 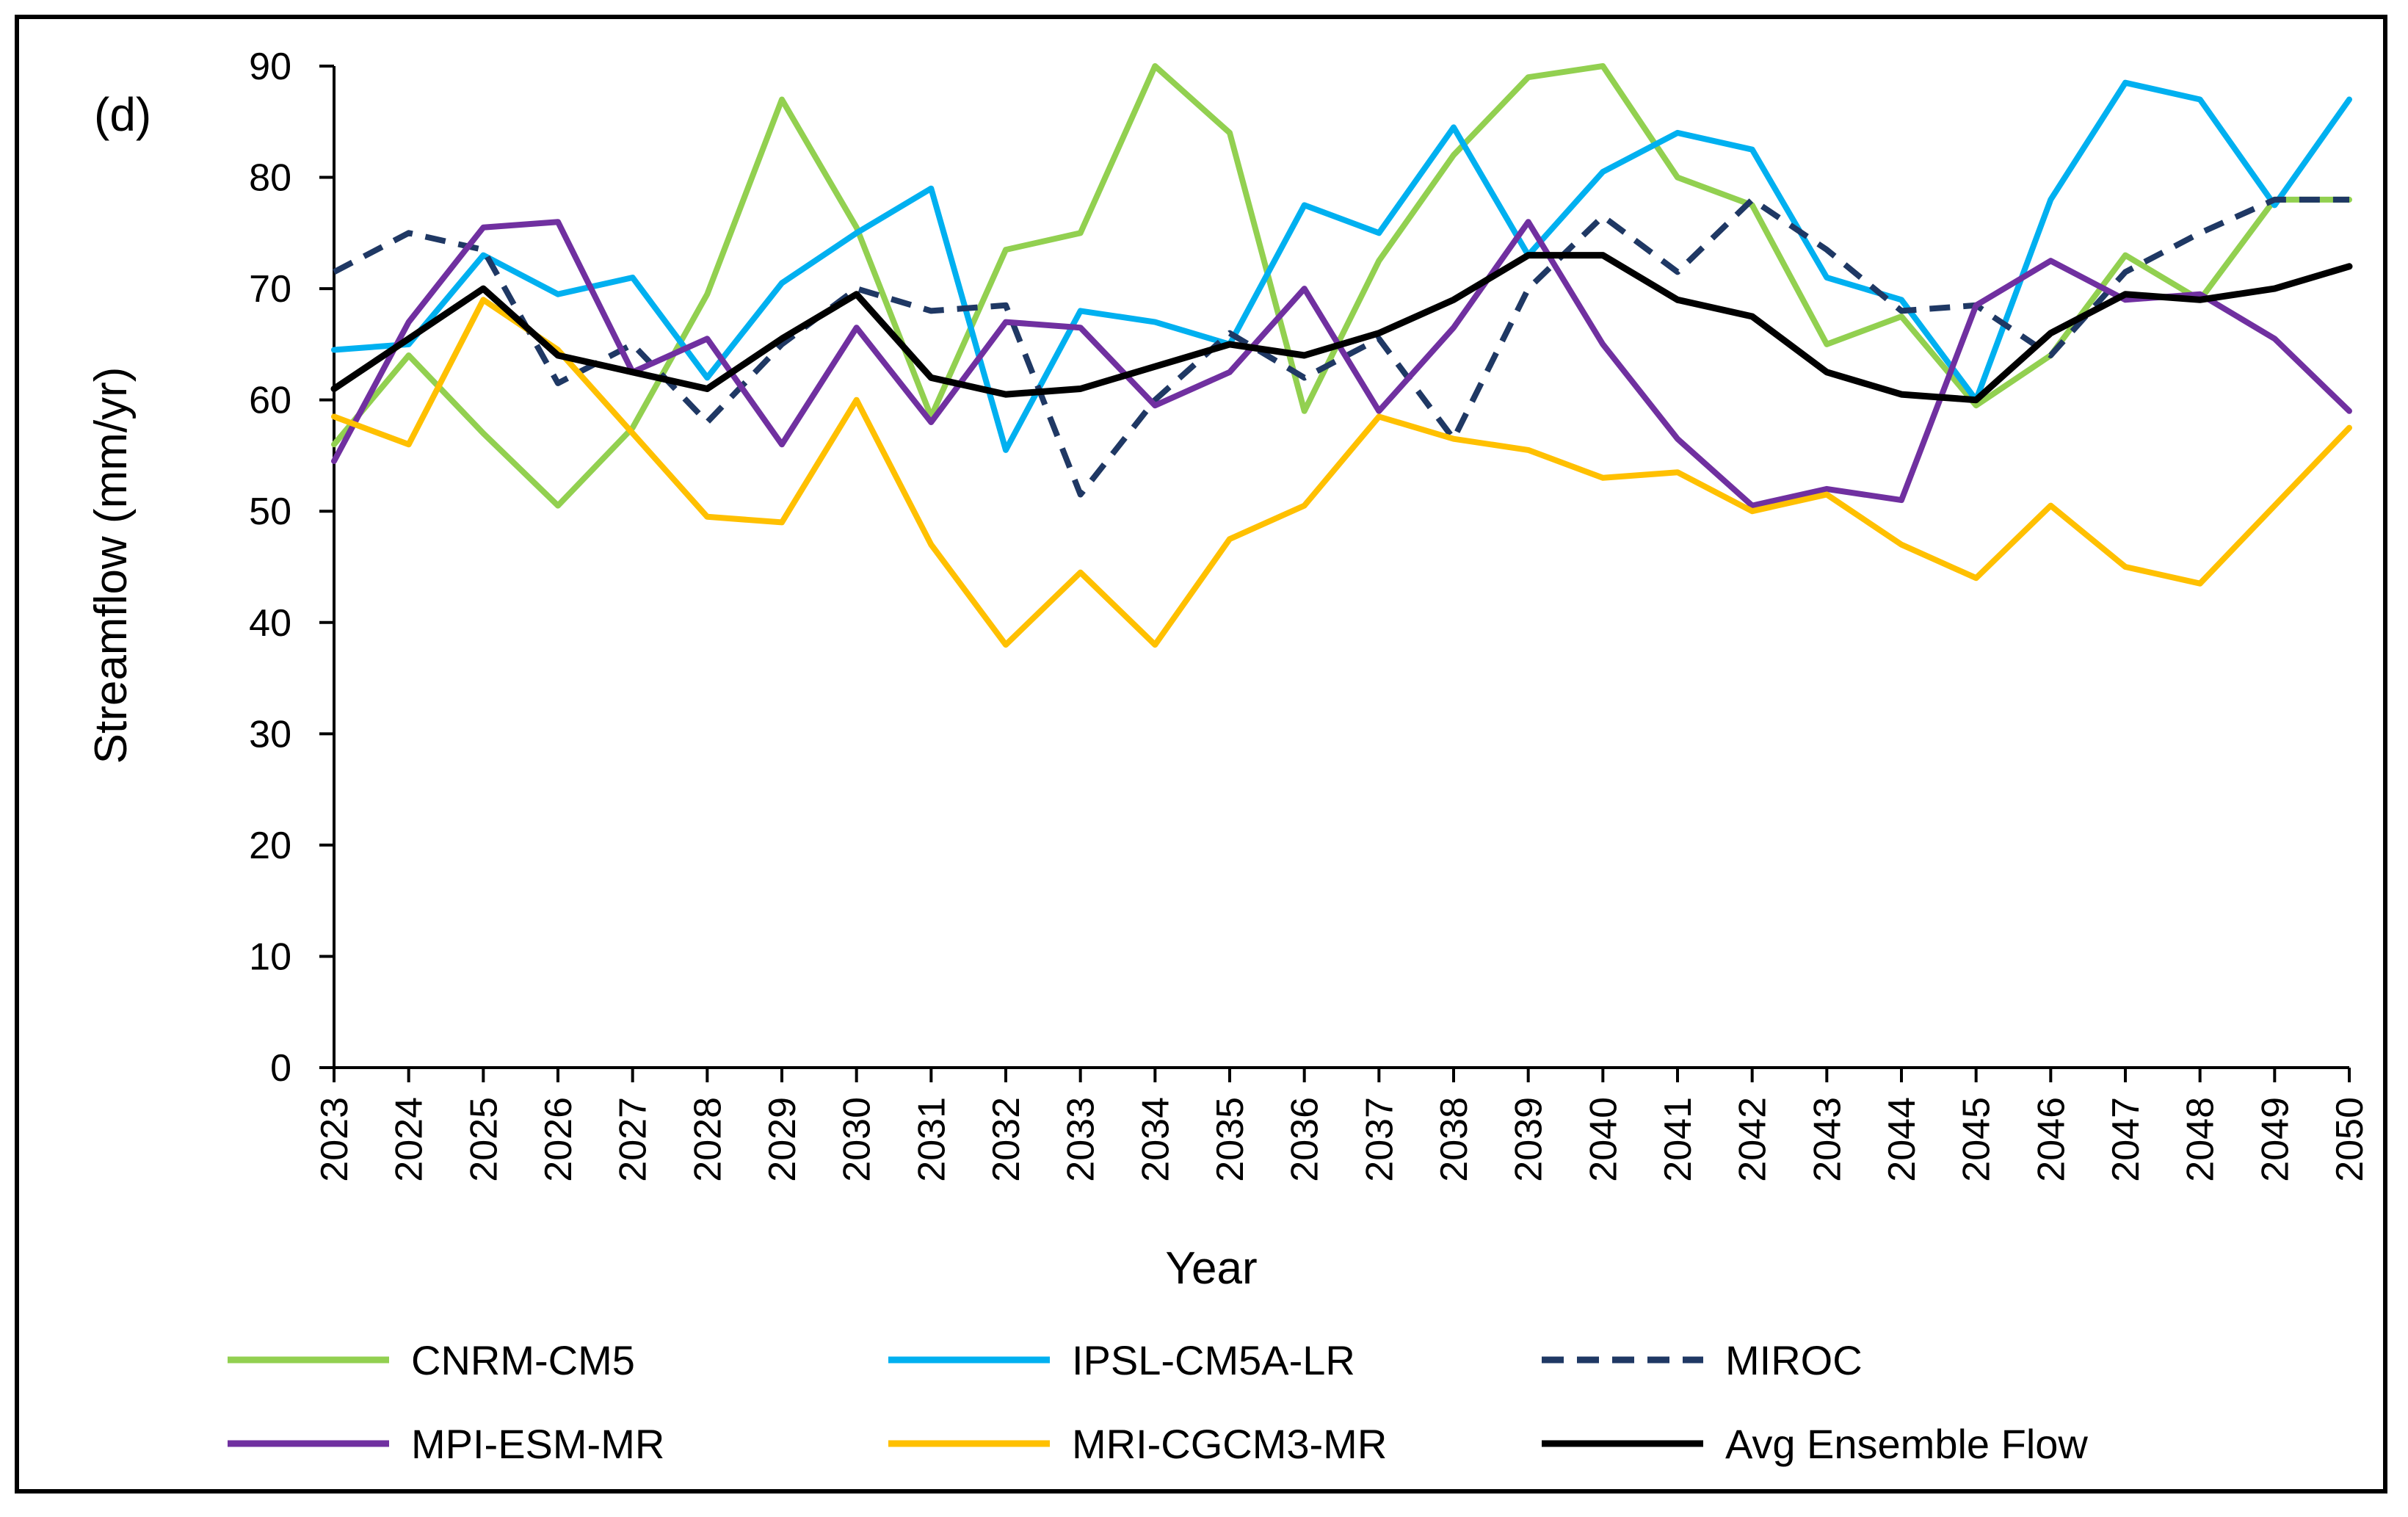 What do you see at coordinates (1902, 1139) in the screenshot?
I see `x-tick-label: 2044` at bounding box center [1902, 1139].